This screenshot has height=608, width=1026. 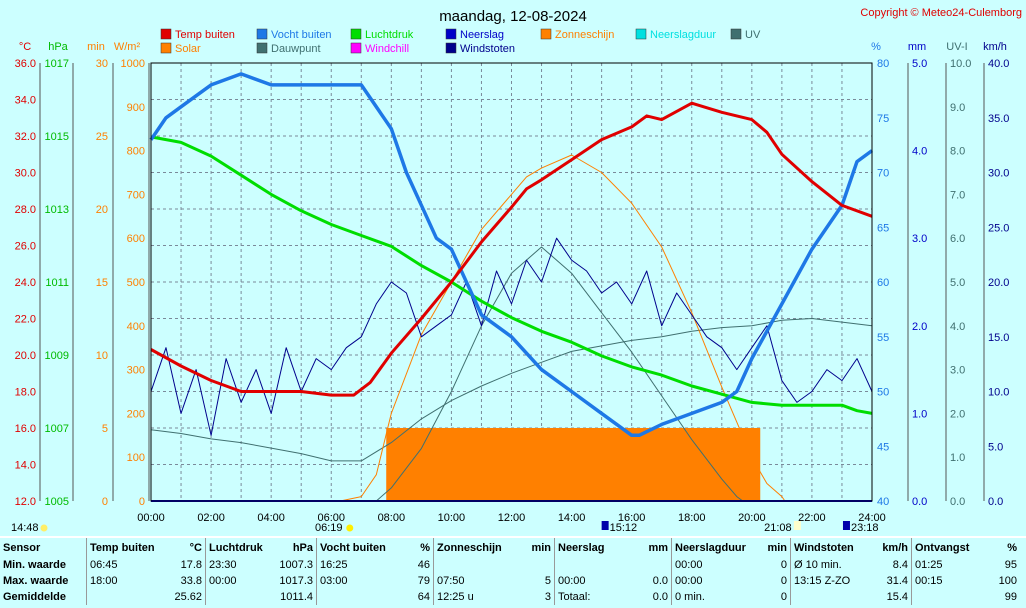 I want to click on moonset2-label: 23:18, so click(x=865, y=528).